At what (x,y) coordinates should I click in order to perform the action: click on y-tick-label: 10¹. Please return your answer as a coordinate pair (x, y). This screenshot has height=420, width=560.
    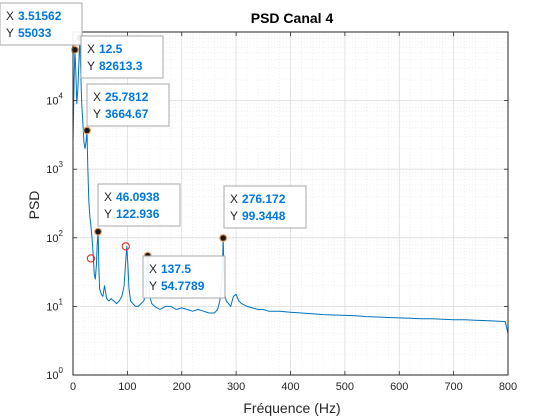
    Looking at the image, I should click on (54, 305).